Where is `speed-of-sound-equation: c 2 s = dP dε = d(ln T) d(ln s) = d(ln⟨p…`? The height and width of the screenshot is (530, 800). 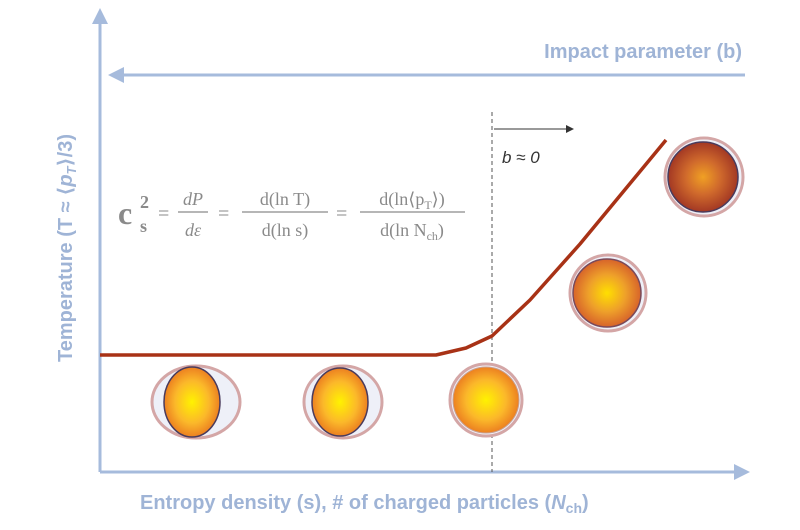 speed-of-sound-equation: c 2 s = dP dε = d(ln T) d(ln s) = d(ln⟨p… is located at coordinates (291, 216).